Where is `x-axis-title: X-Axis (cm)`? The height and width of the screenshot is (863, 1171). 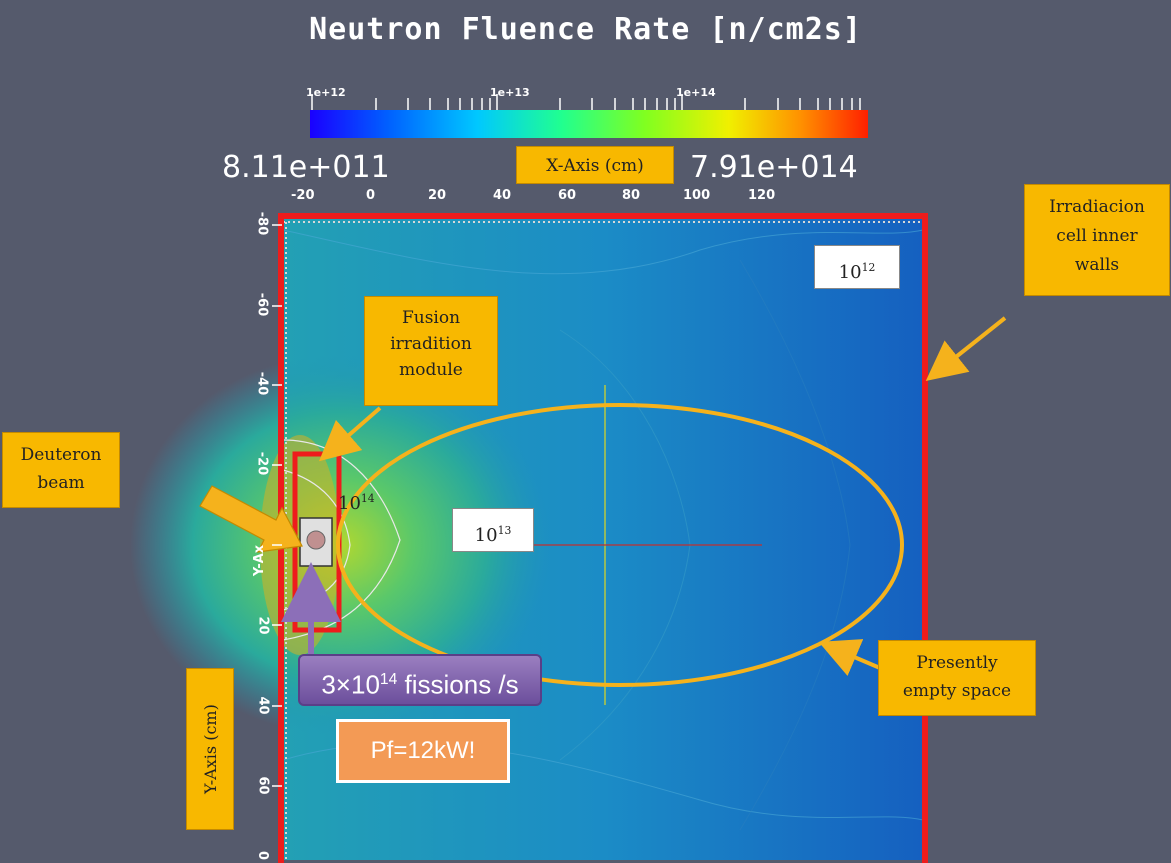 x-axis-title: X-Axis (cm) is located at coordinates (595, 165).